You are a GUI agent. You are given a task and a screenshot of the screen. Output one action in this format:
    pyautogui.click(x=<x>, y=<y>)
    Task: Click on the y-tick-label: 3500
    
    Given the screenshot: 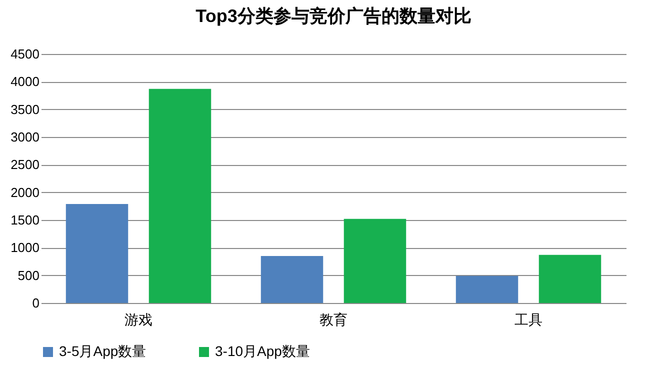 What is the action you would take?
    pyautogui.click(x=25, y=109)
    